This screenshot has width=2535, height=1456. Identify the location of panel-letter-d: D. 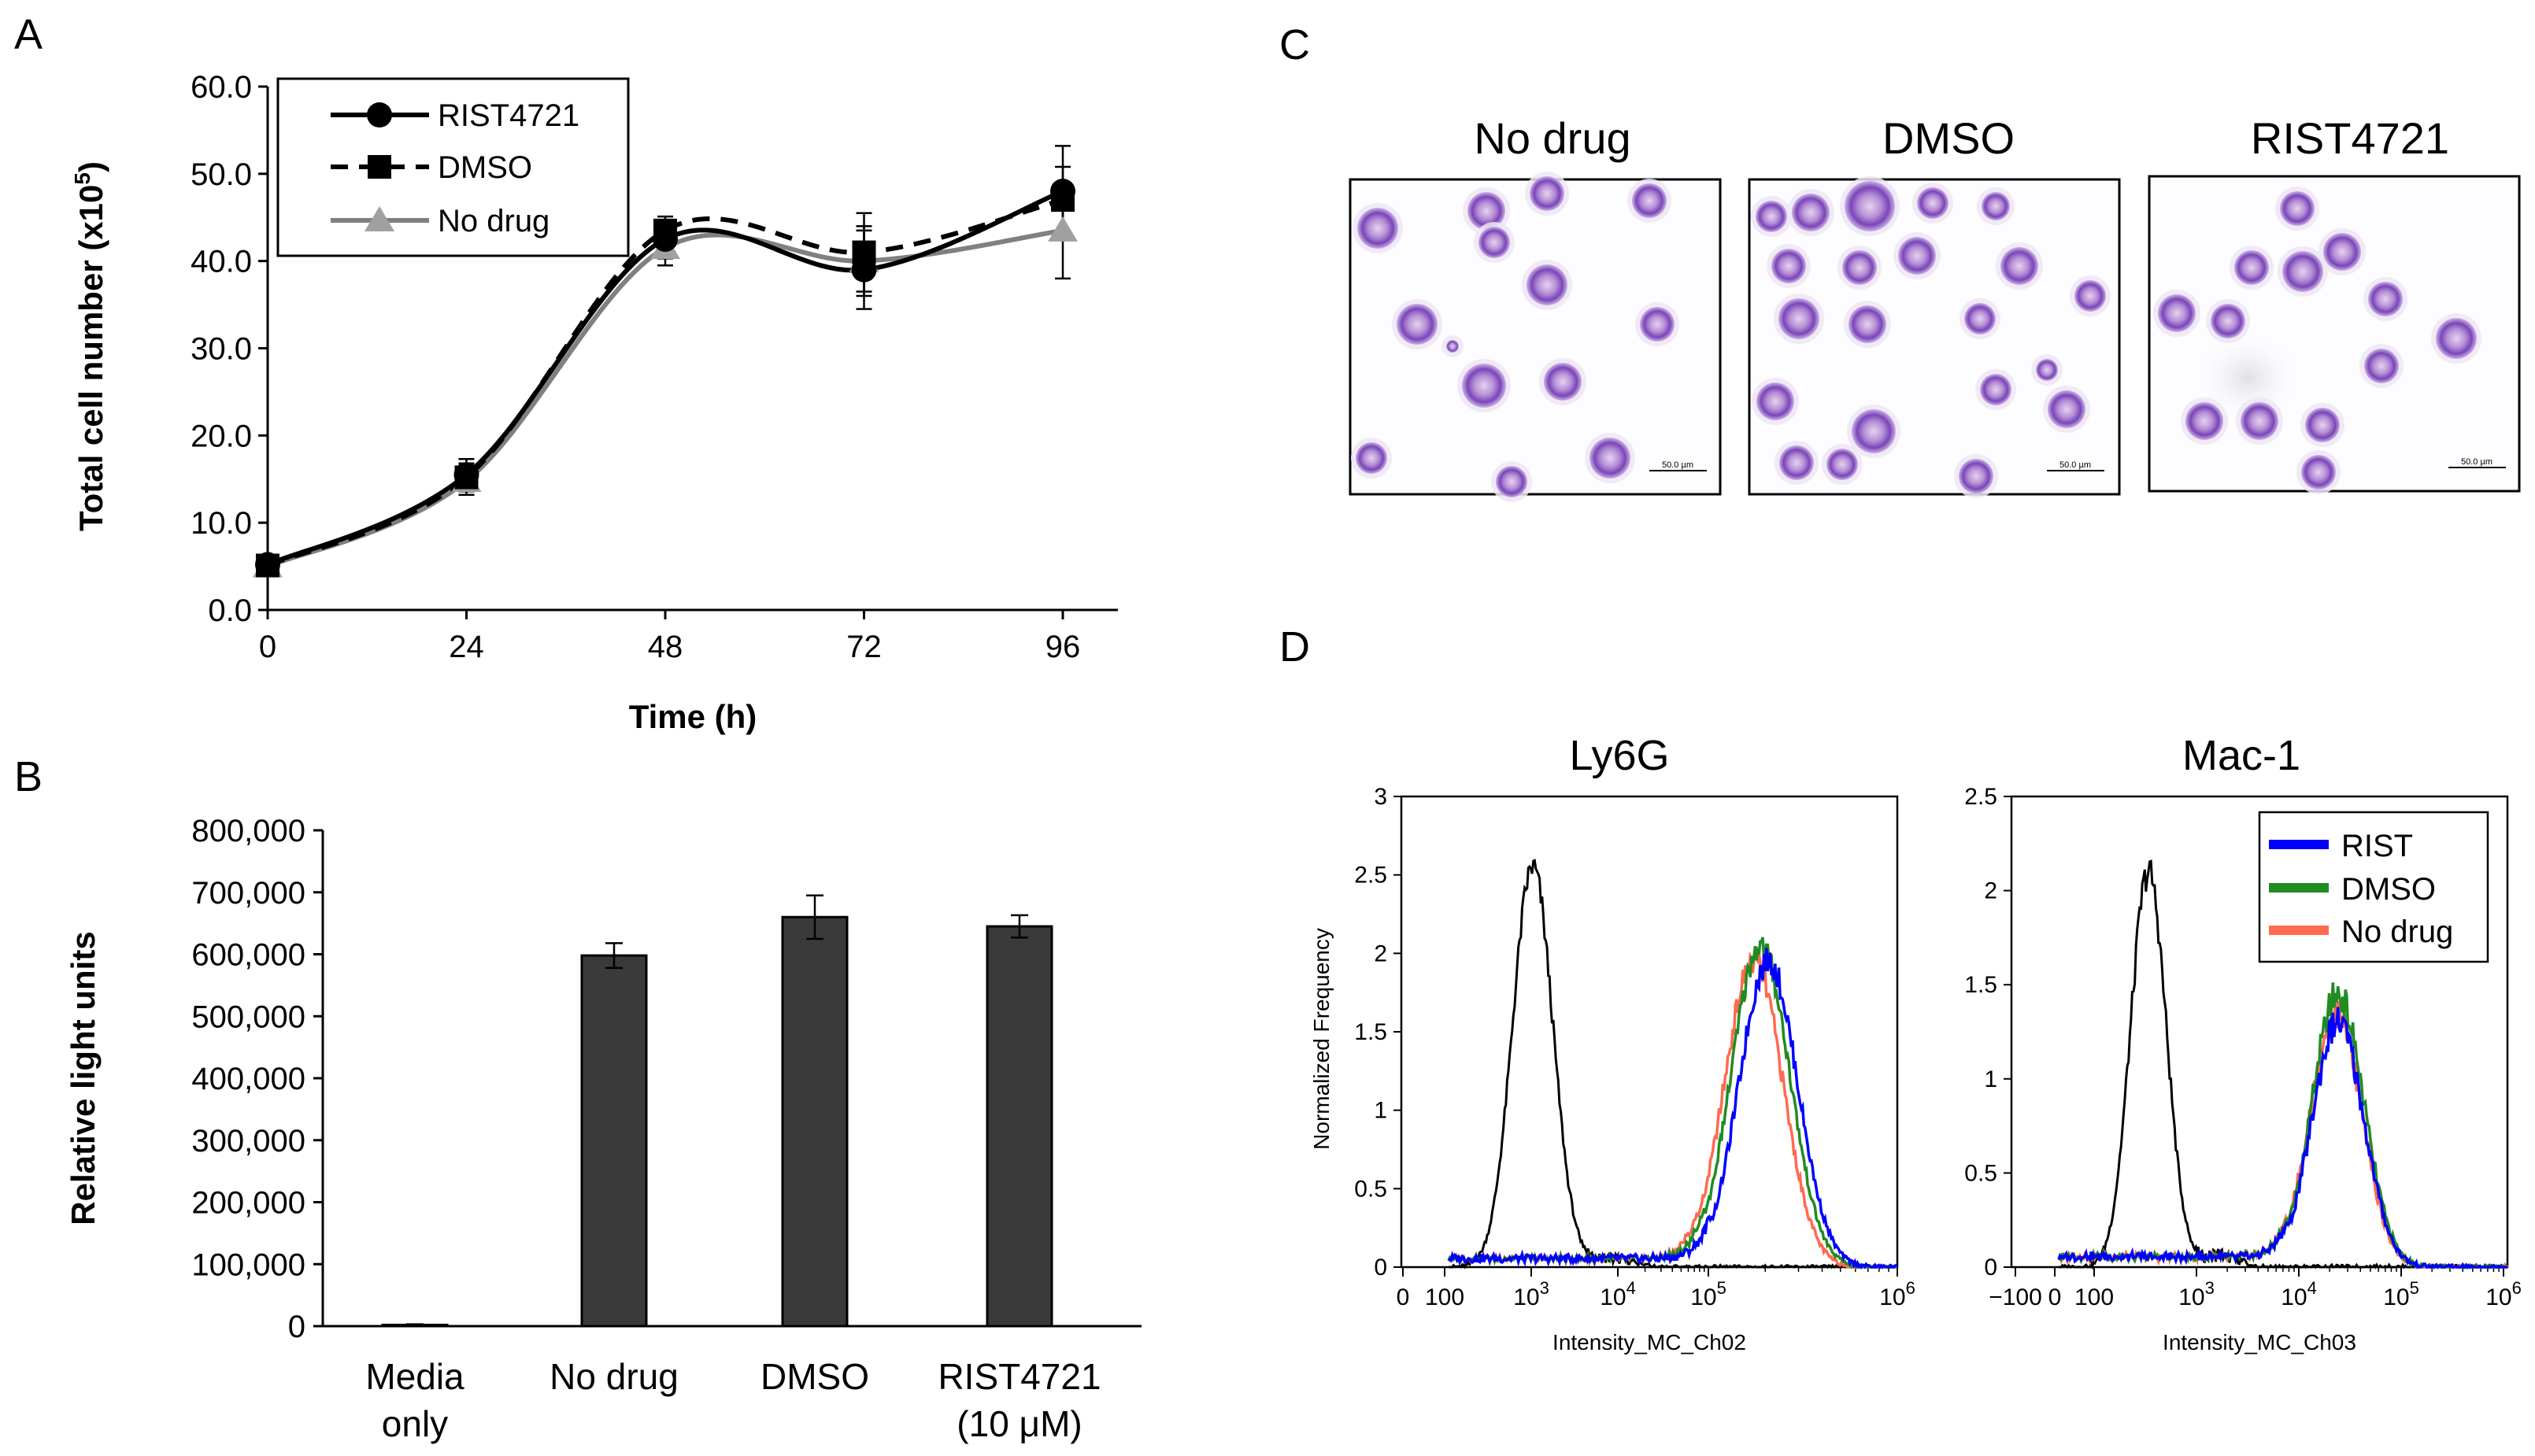
(1294, 647).